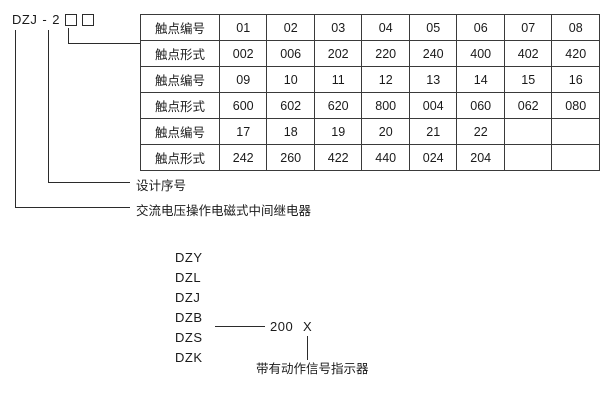  I want to click on suffix-number: 200, so click(282, 326).